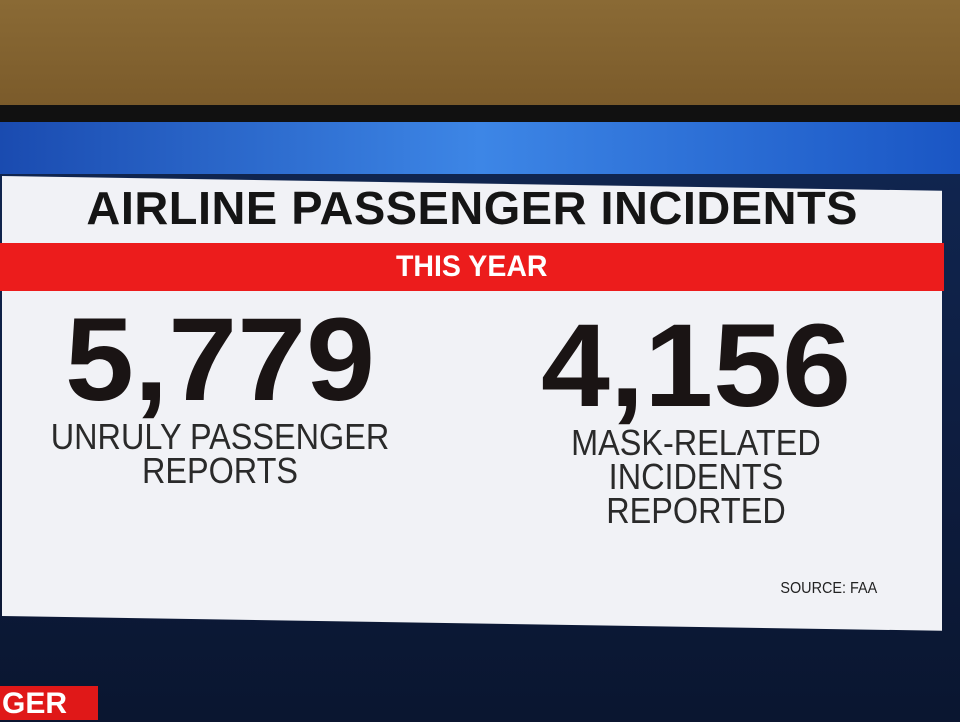  Describe the element at coordinates (696, 366) in the screenshot. I see `stat-number: 4,156` at that location.